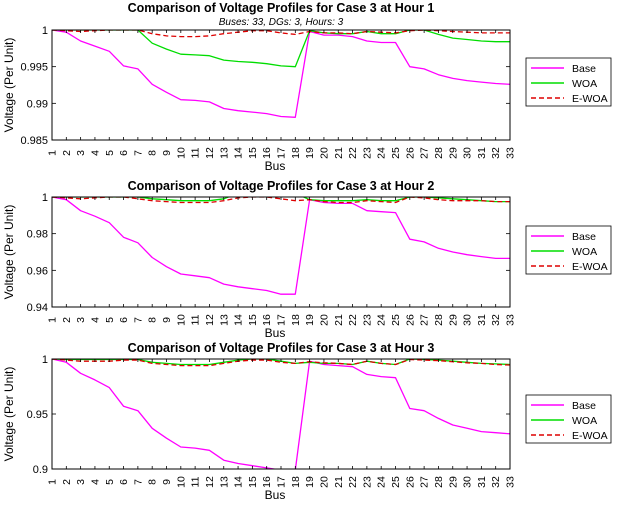 The image size is (618, 506). What do you see at coordinates (37, 415) in the screenshot?
I see `y-tick-label: 0.95` at bounding box center [37, 415].